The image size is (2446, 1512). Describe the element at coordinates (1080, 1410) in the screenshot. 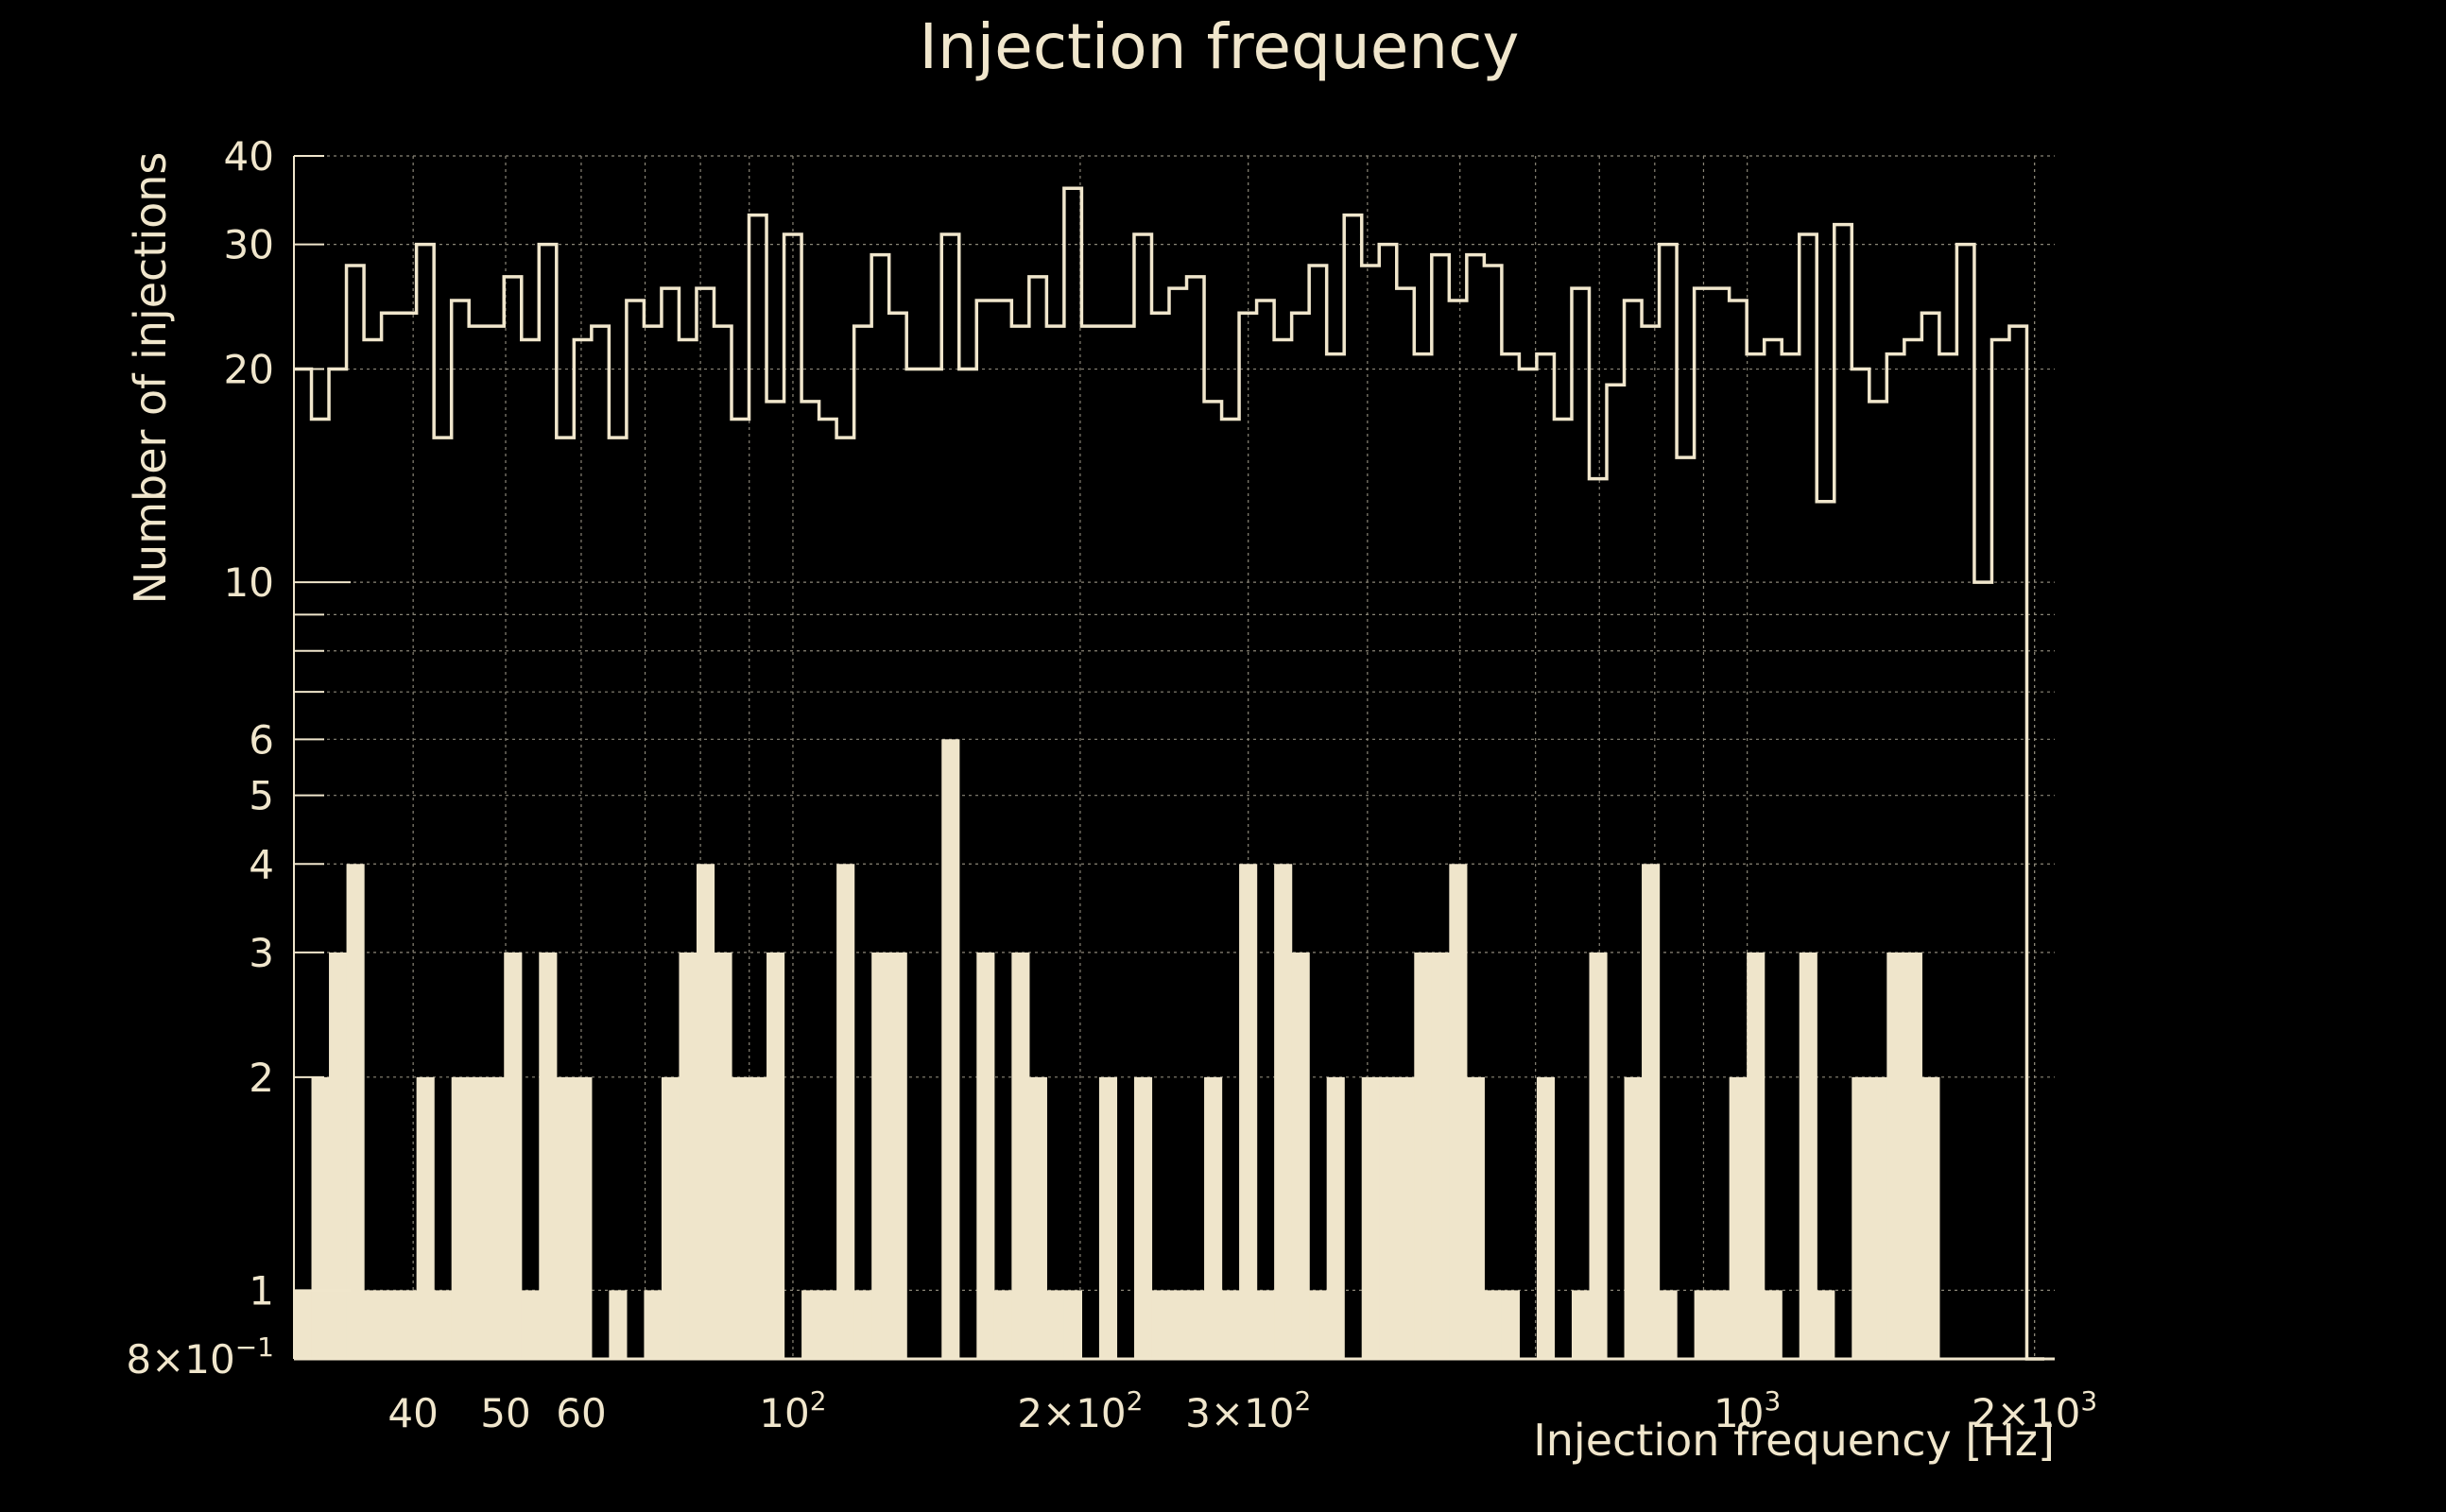

I see `x-tick-label: 2×10²` at that location.